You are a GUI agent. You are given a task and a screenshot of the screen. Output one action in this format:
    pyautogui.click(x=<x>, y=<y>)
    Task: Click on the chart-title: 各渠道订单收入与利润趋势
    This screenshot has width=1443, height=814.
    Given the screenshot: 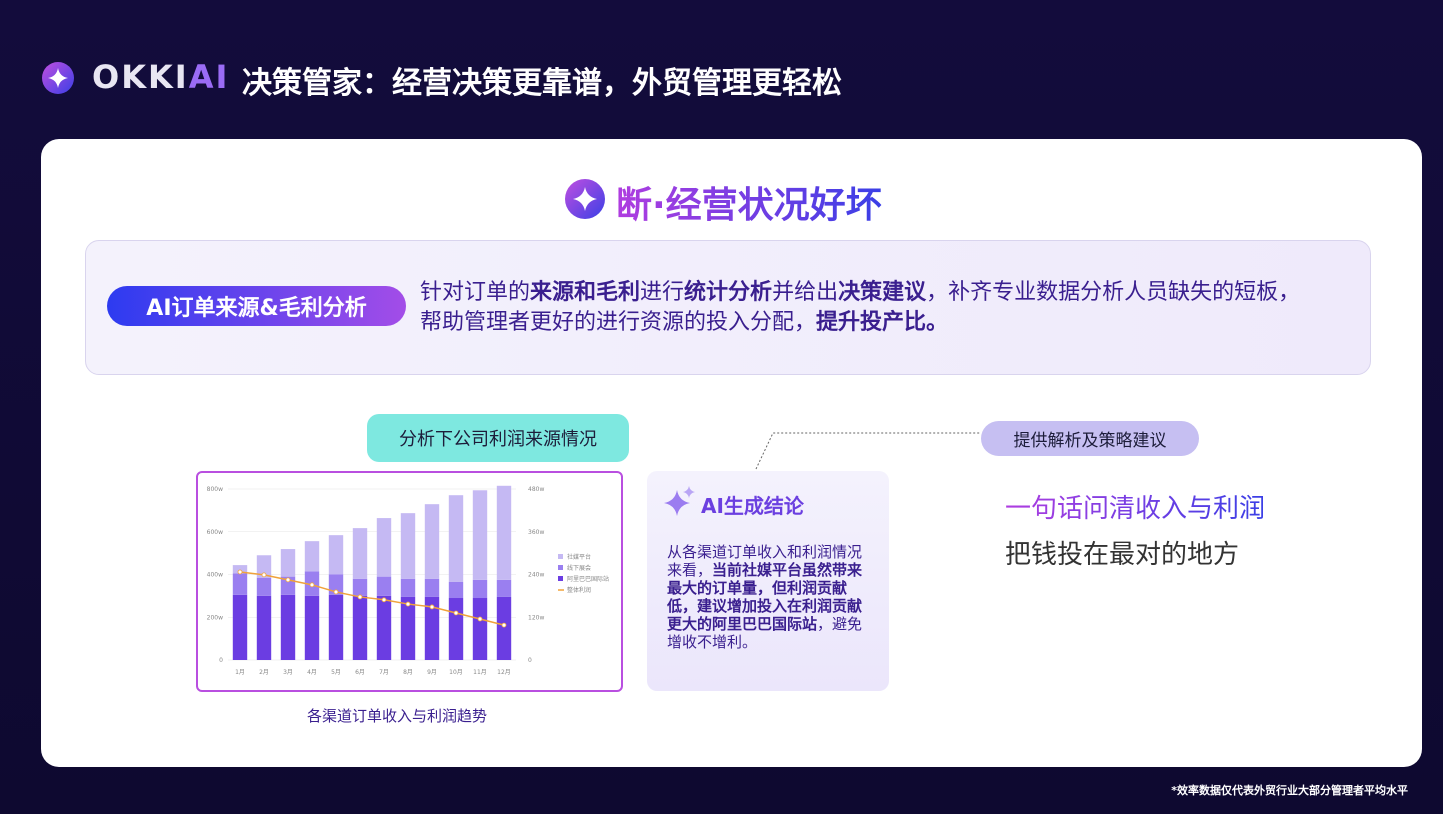 What is the action you would take?
    pyautogui.click(x=396, y=716)
    